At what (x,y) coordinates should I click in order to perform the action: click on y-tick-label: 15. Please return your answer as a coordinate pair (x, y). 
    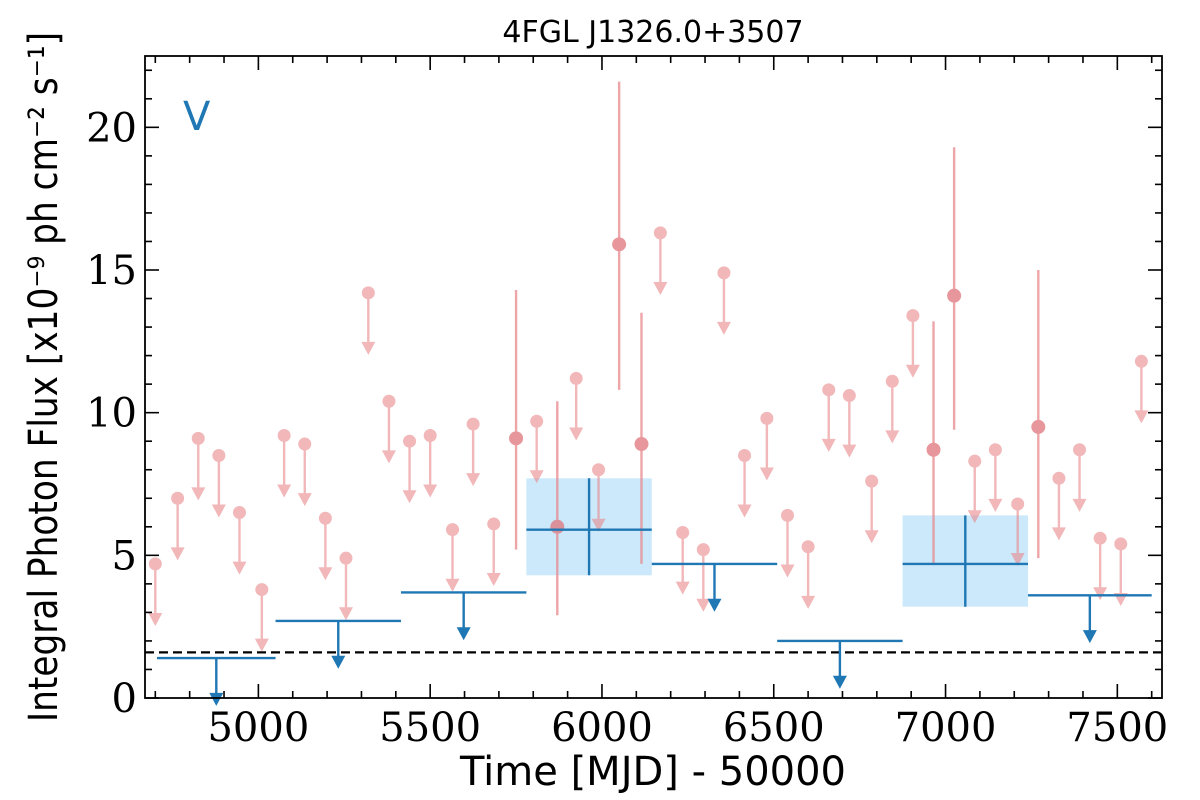
    Looking at the image, I should click on (111, 271).